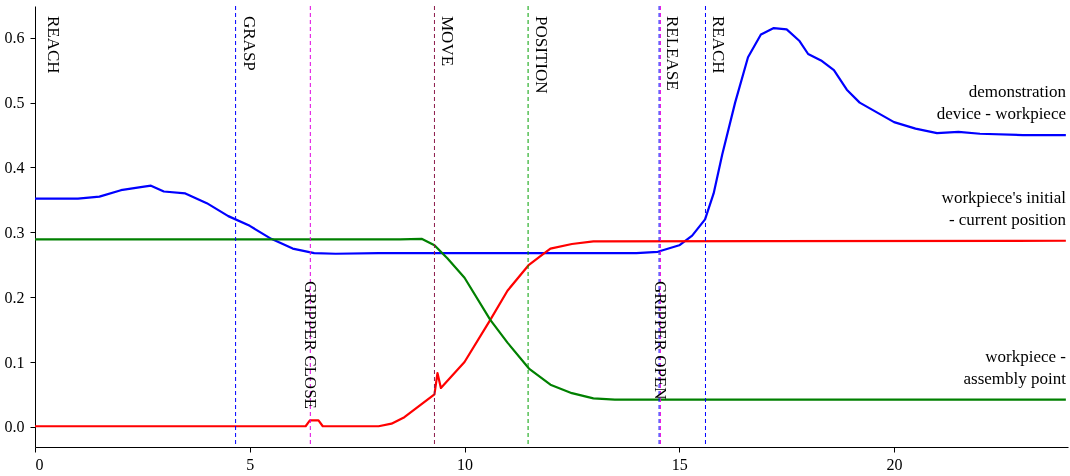 The image size is (1070, 476). I want to click on annotation: GRIPPER CLOSE, so click(311, 344).